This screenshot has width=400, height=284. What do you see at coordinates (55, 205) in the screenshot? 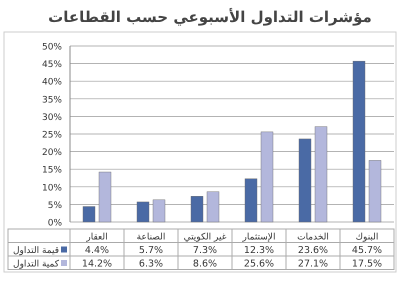
I see `y-tick-label: 5%` at bounding box center [55, 205].